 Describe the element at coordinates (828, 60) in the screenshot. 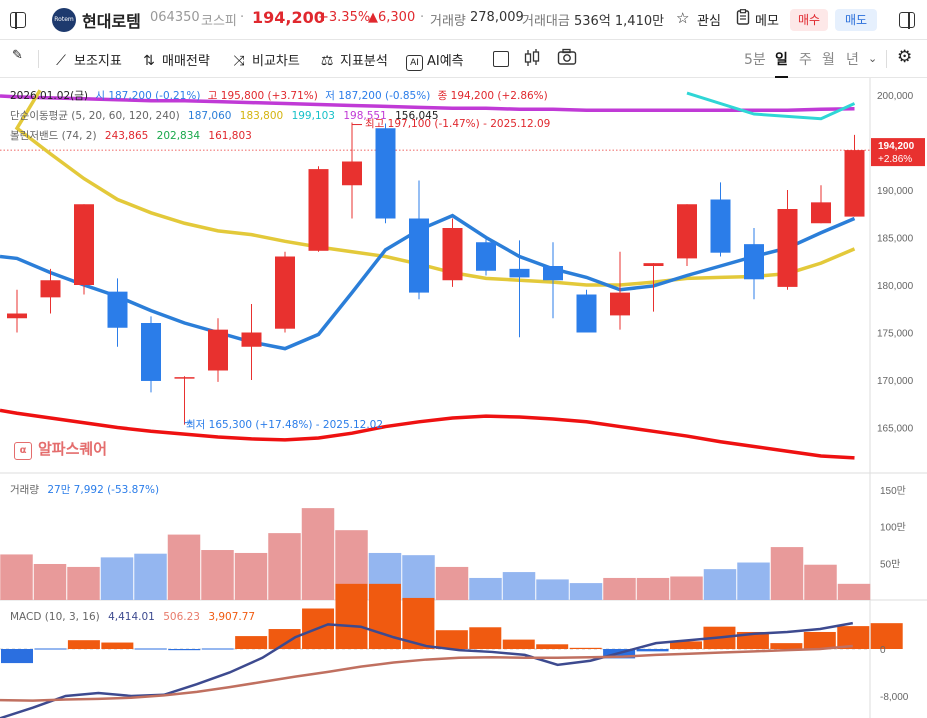

I see `period-month: 월` at that location.